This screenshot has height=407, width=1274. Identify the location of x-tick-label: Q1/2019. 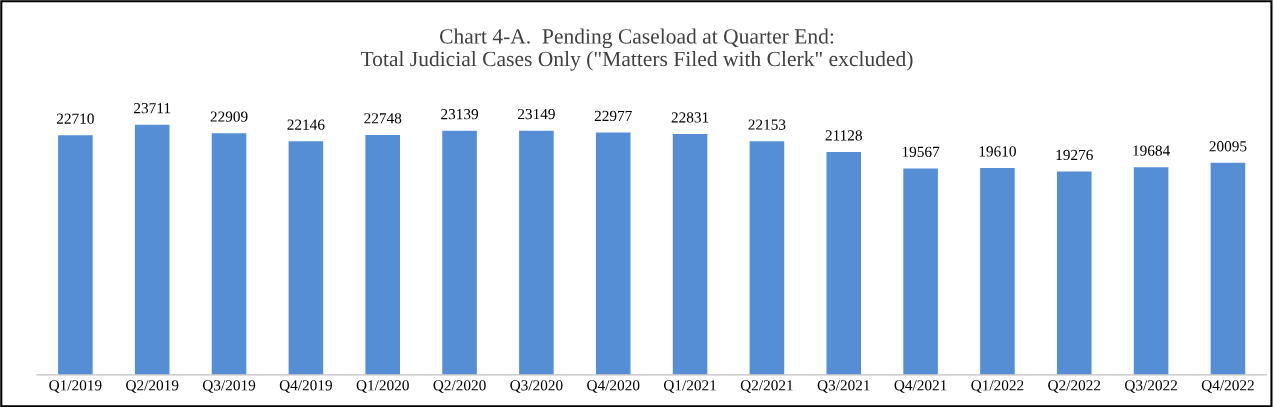
(75, 386).